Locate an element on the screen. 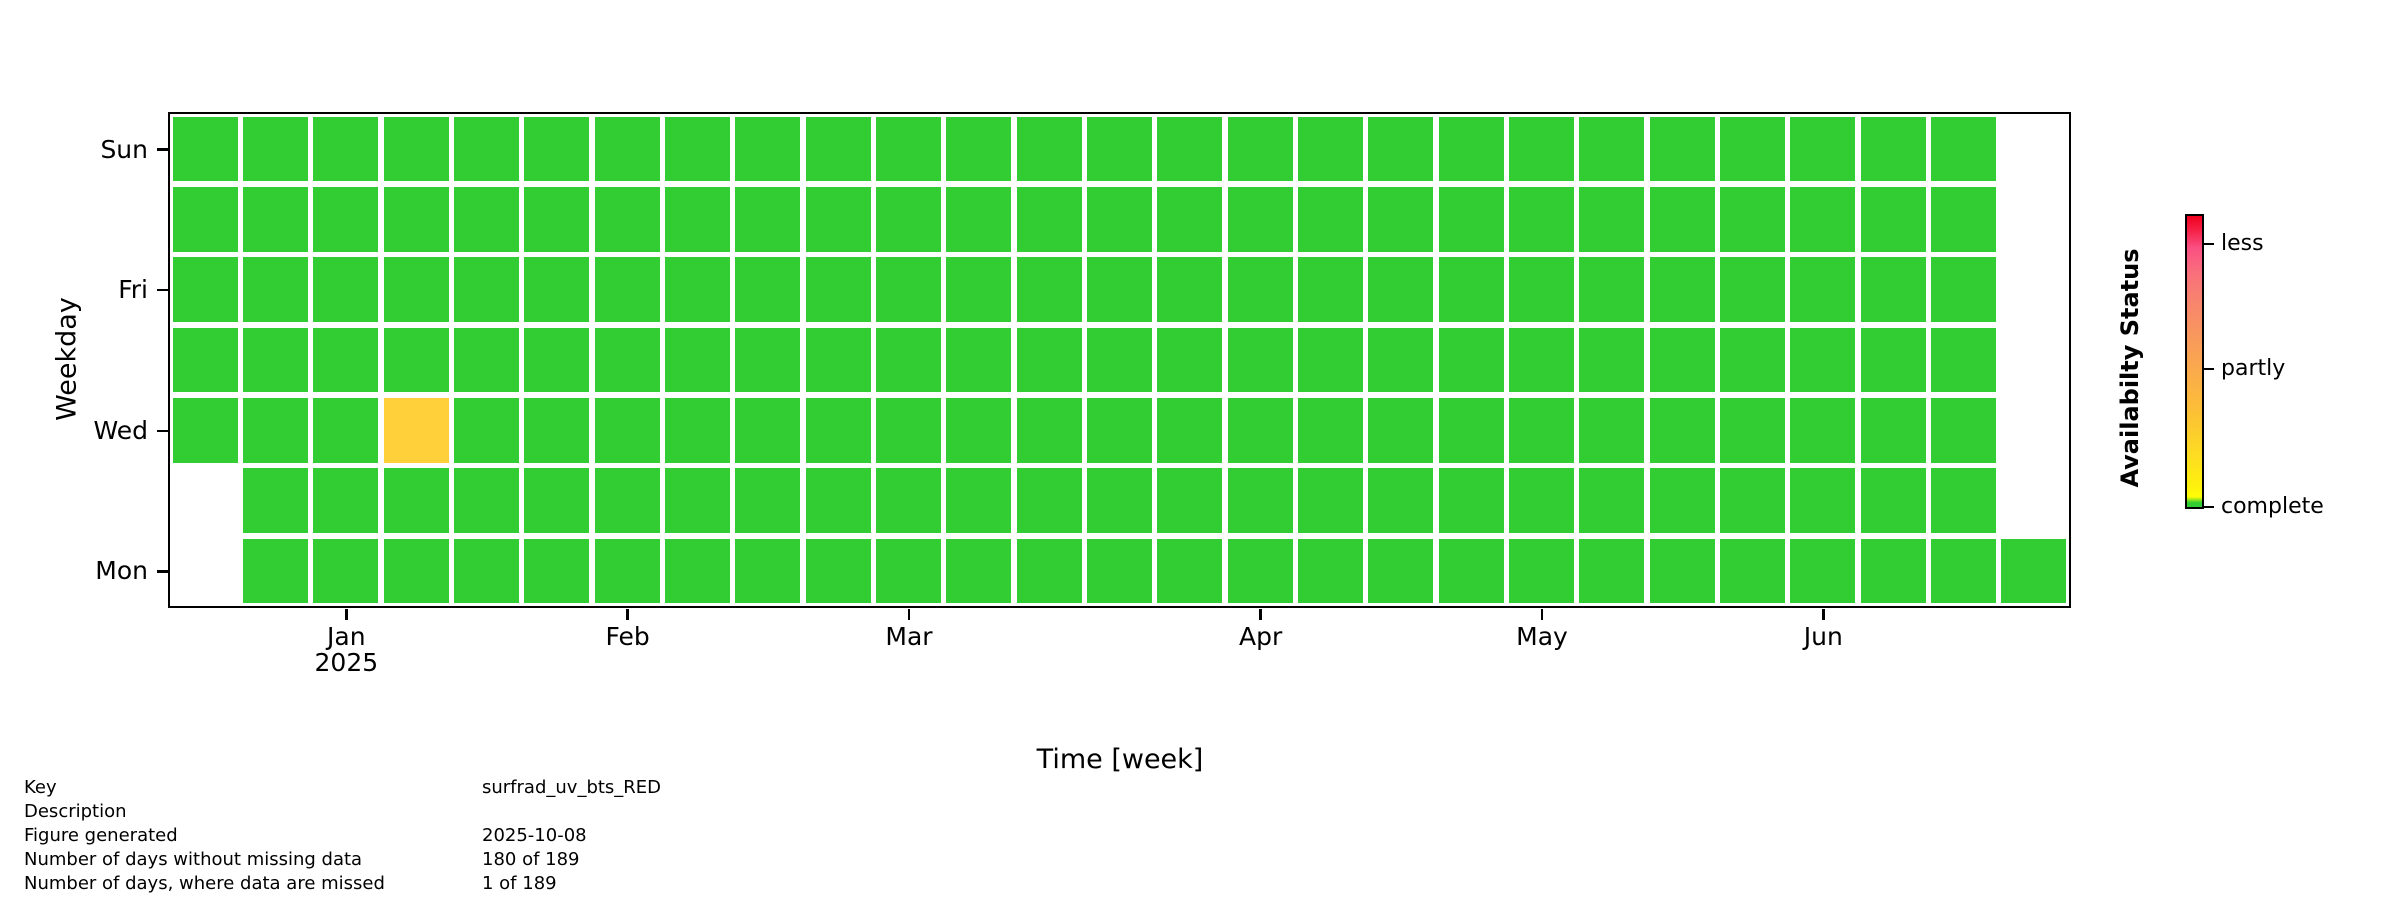 This screenshot has width=2400, height=900. x-tick-year-label: 2025 is located at coordinates (346, 662).